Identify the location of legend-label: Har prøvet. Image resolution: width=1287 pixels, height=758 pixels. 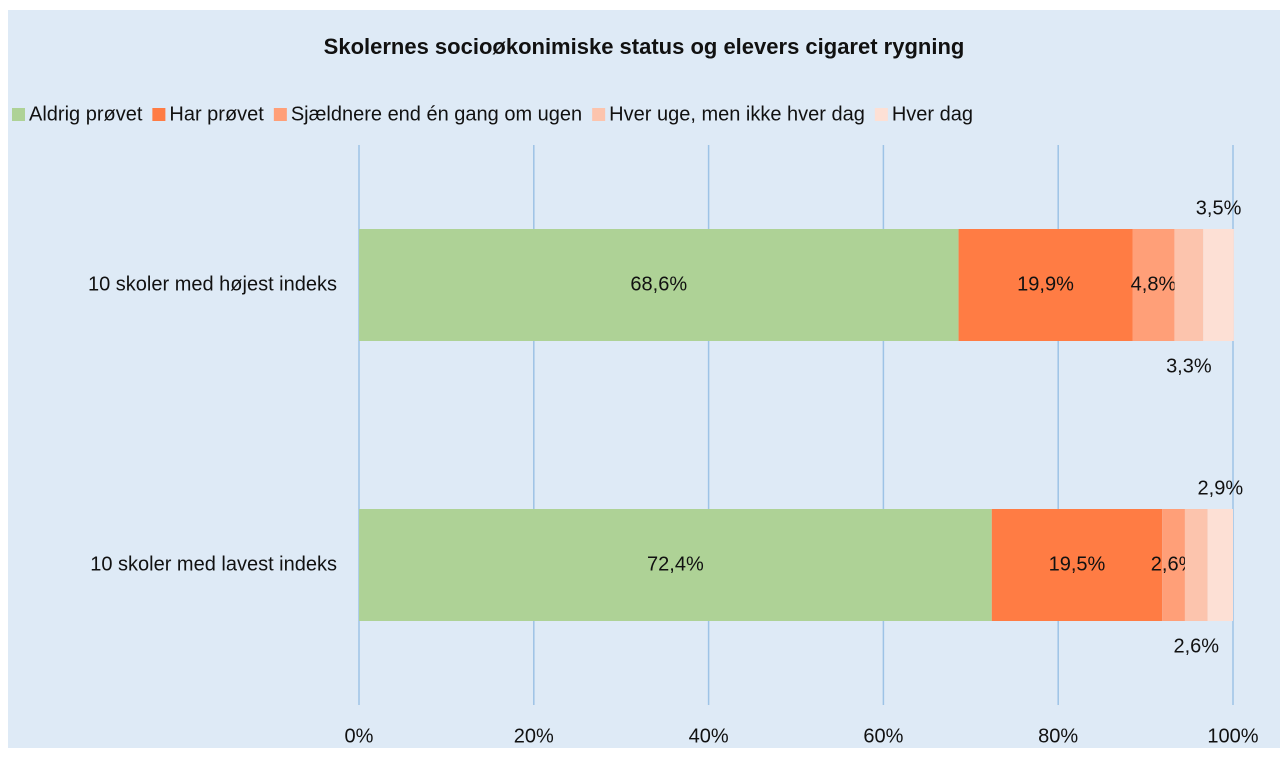
(216, 114).